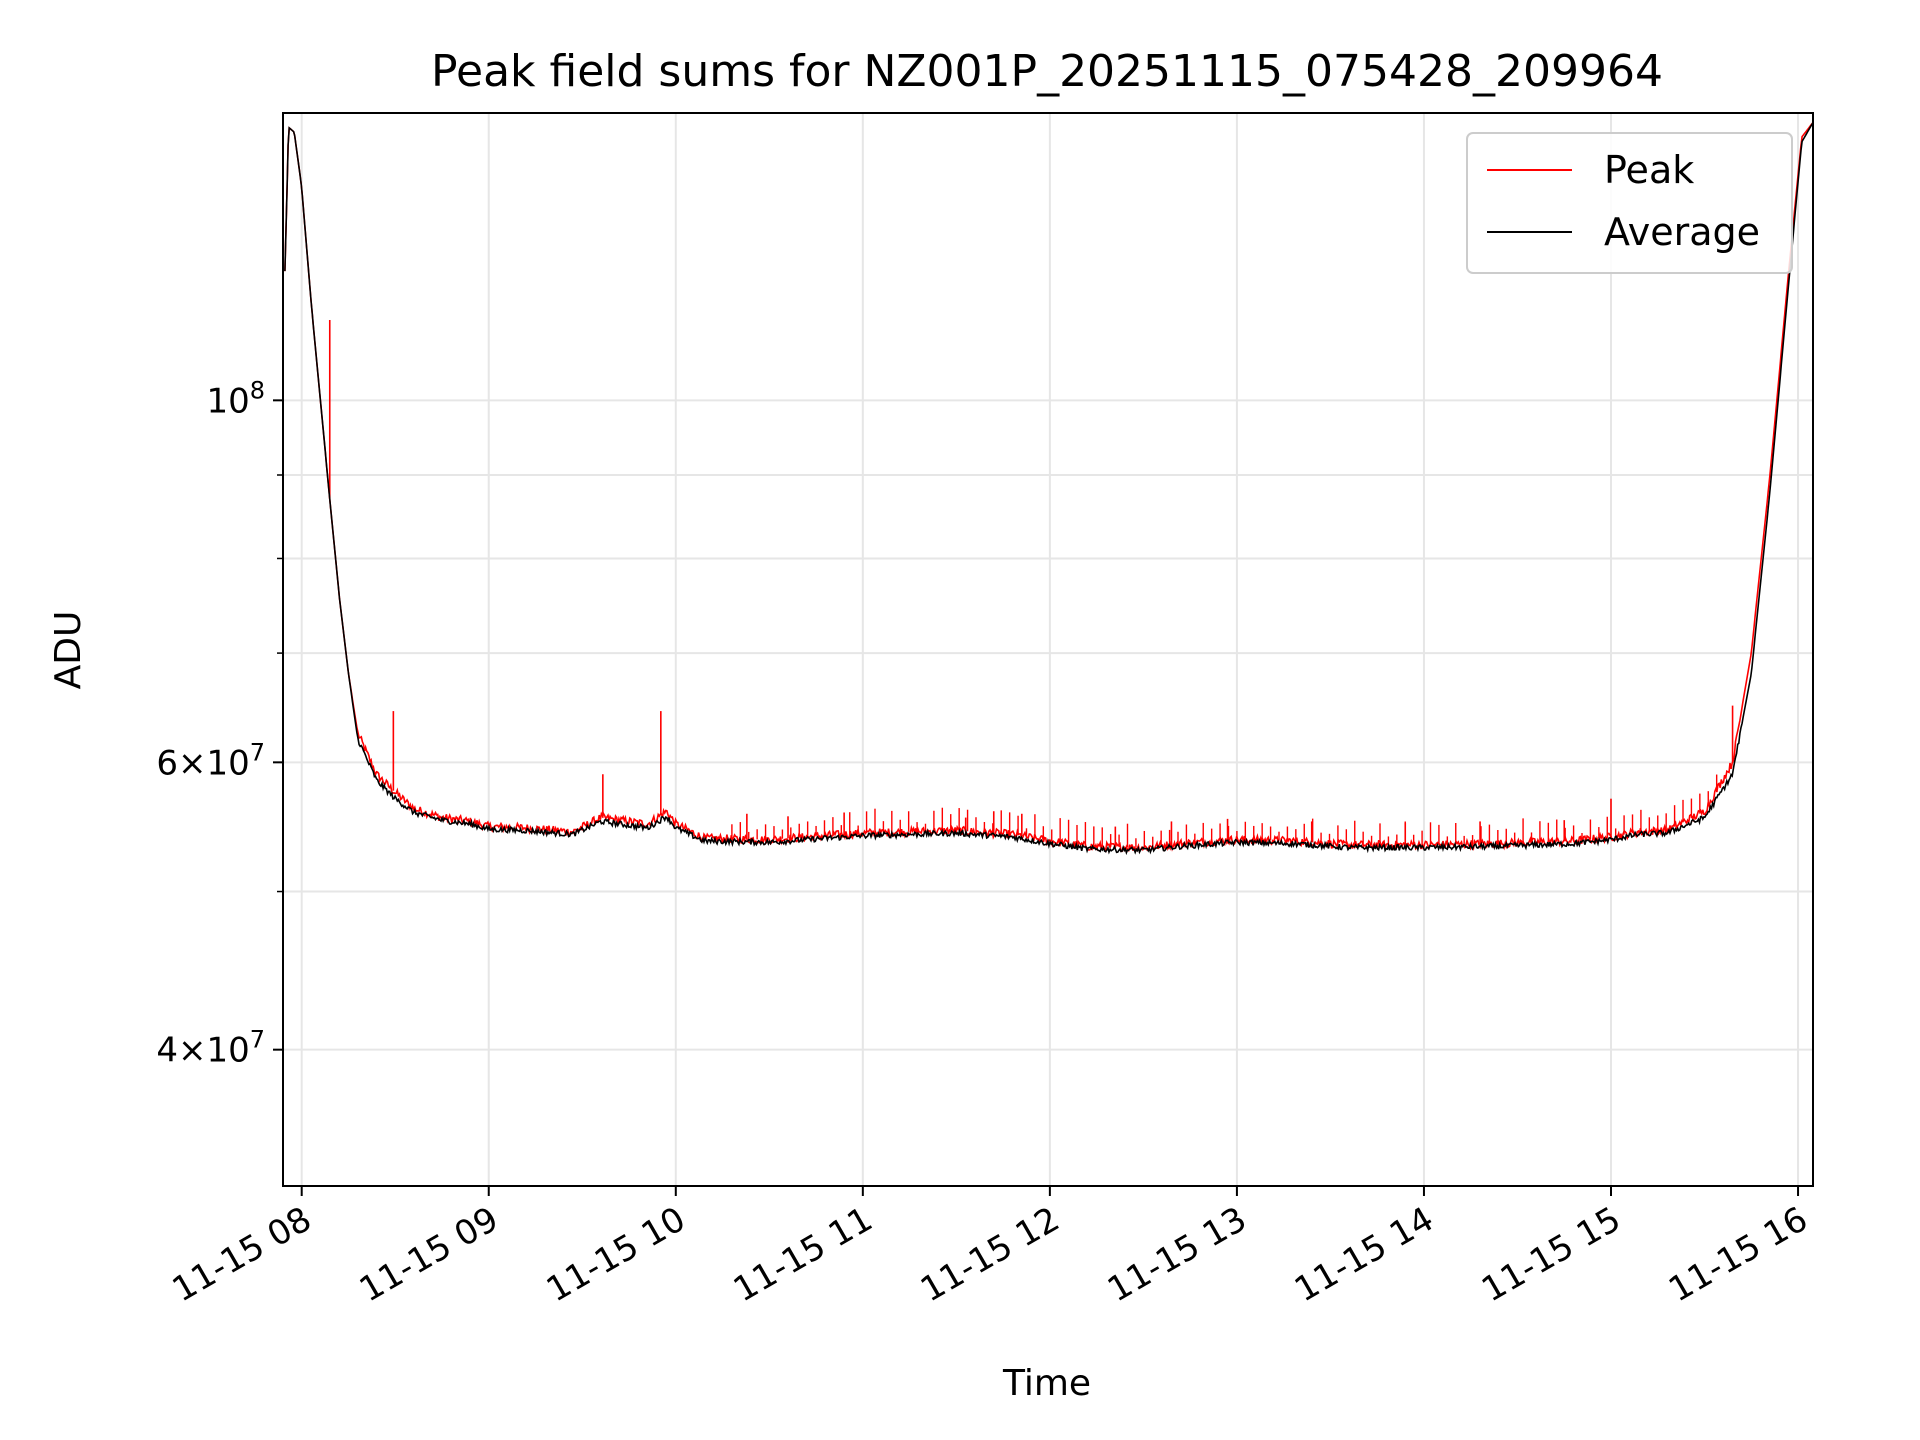 The image size is (1920, 1440). Describe the element at coordinates (257, 390) in the screenshot. I see `y-tick-exponent: 8` at that location.